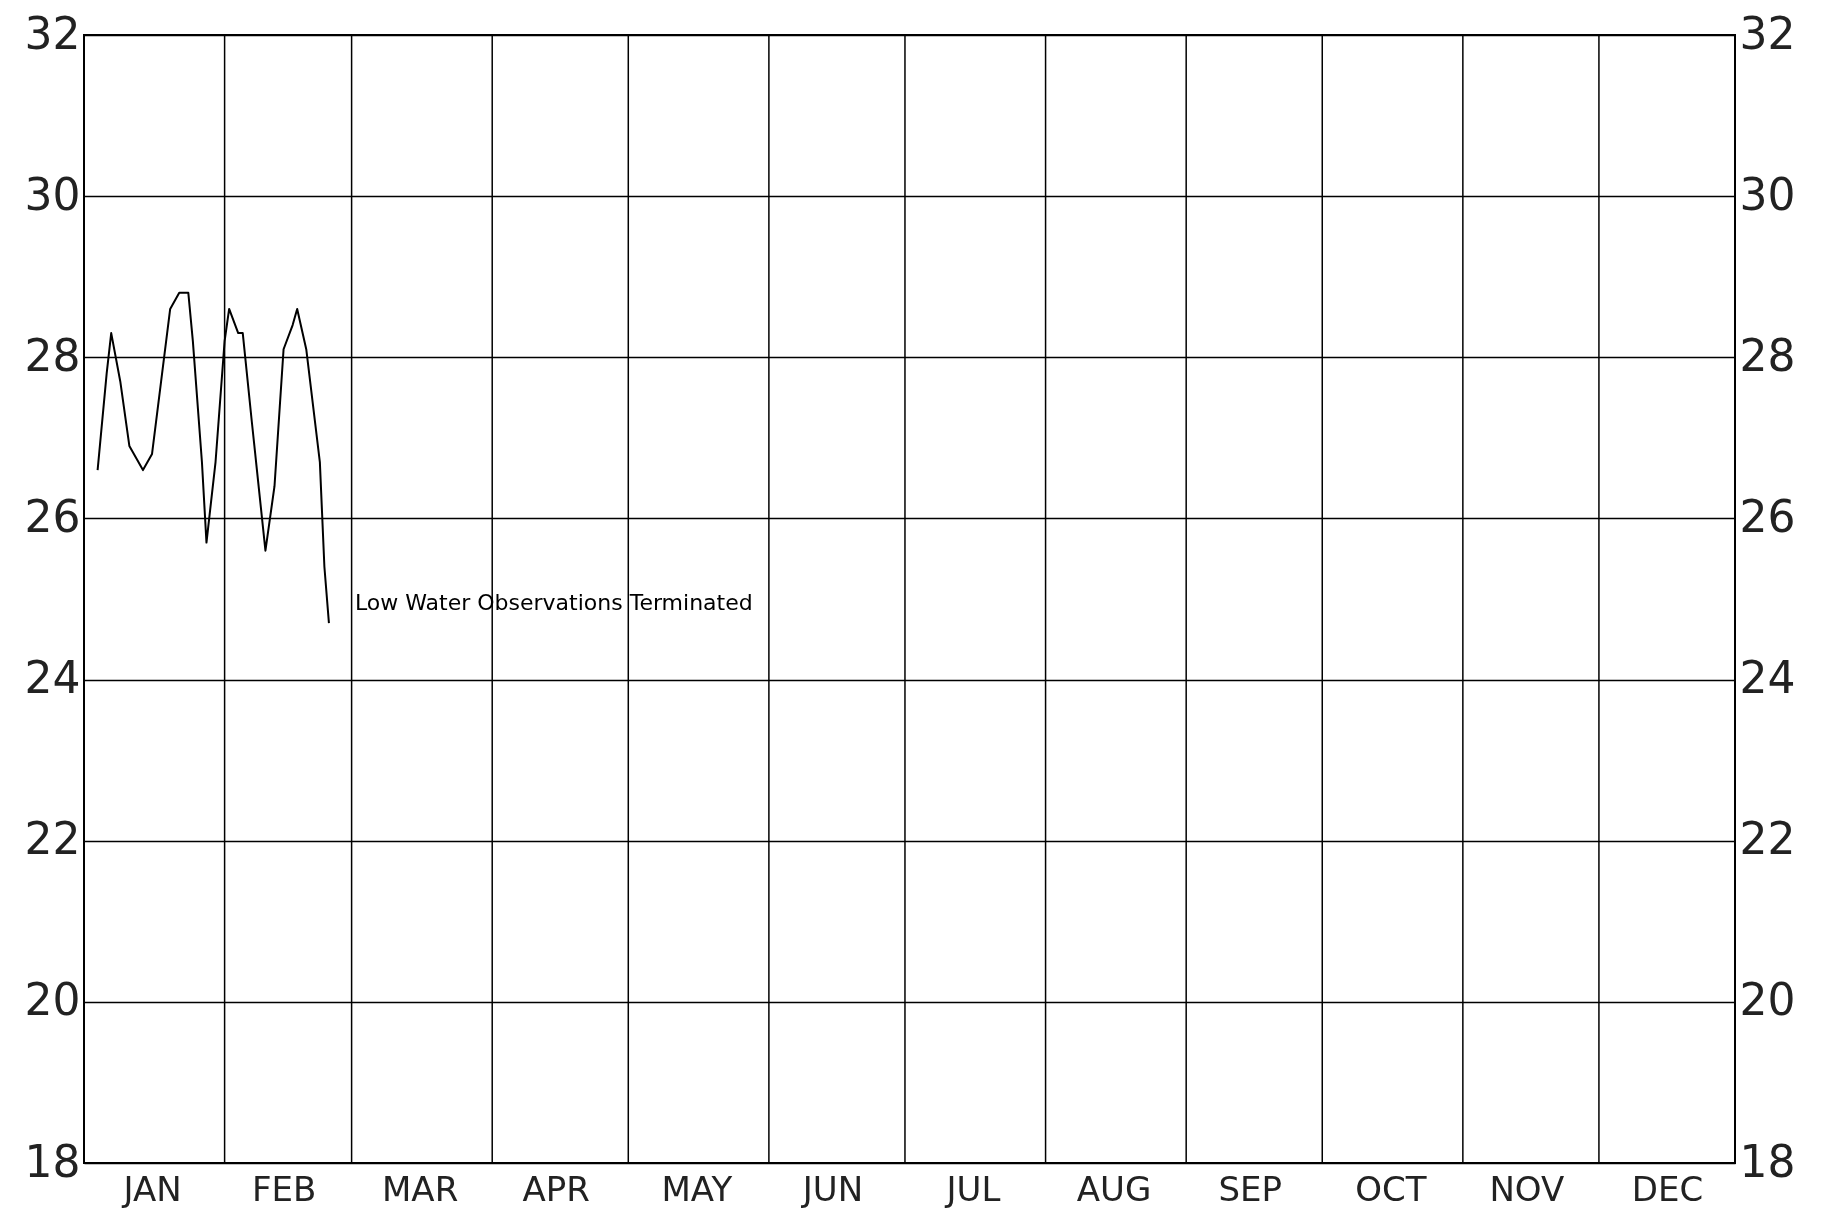 Image resolution: width=1828 pixels, height=1226 pixels. What do you see at coordinates (1767, 1000) in the screenshot?
I see `y2-tick-label: 20` at bounding box center [1767, 1000].